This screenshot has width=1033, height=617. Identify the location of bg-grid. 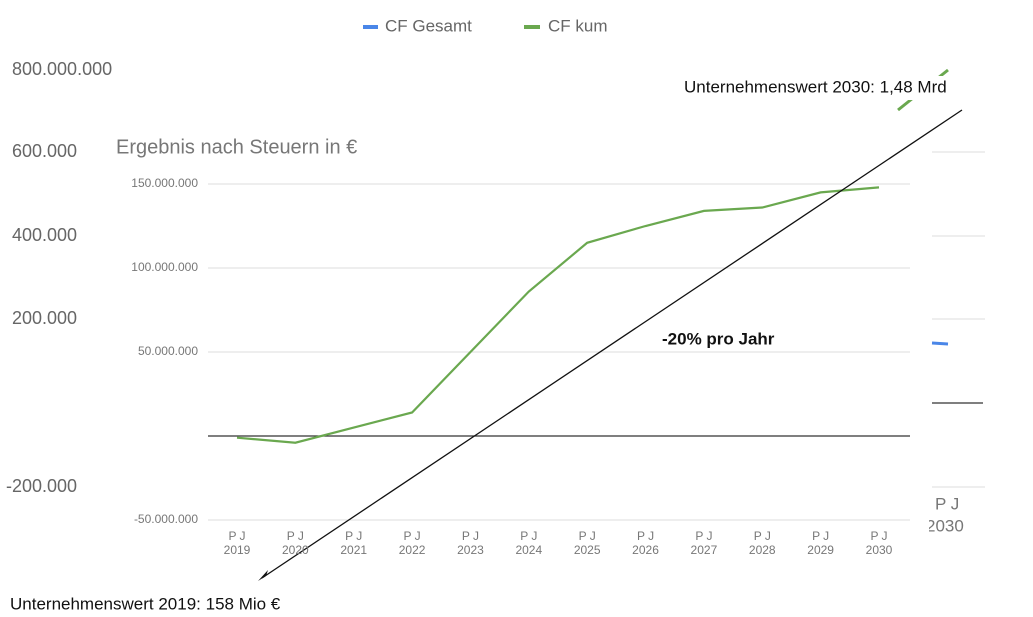
(958, 319).